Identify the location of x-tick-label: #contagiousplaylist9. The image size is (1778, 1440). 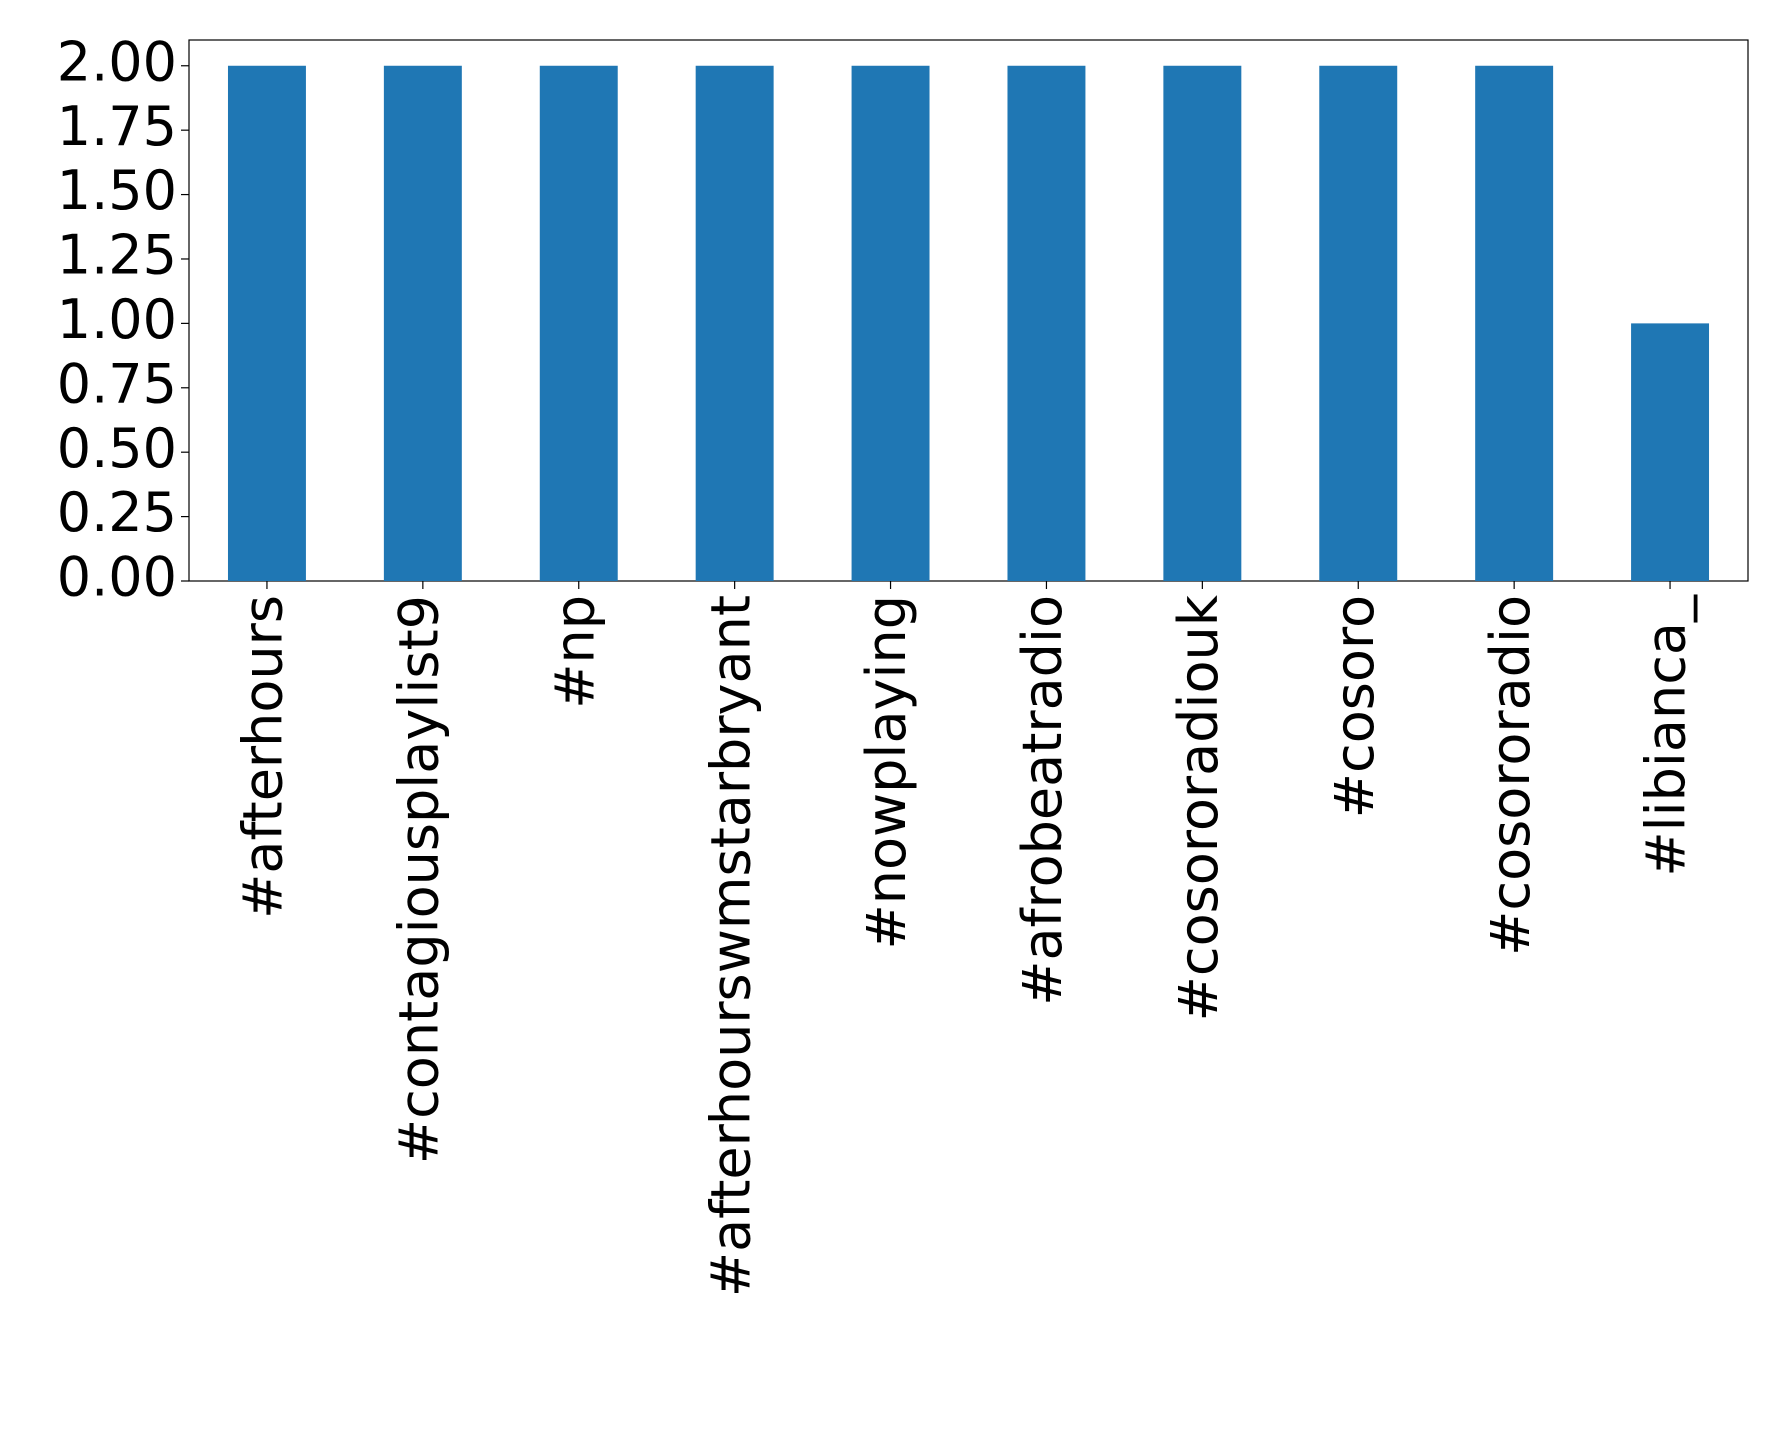
(418, 879).